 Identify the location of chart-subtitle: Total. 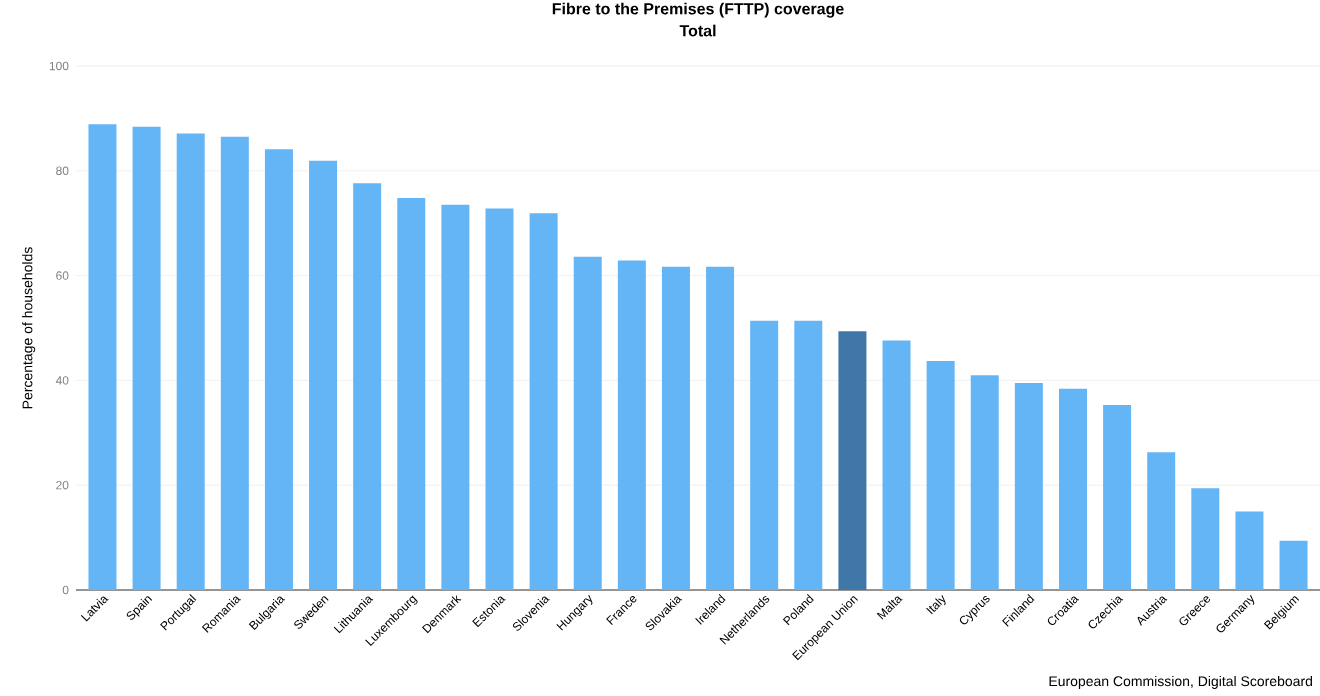
(697, 30).